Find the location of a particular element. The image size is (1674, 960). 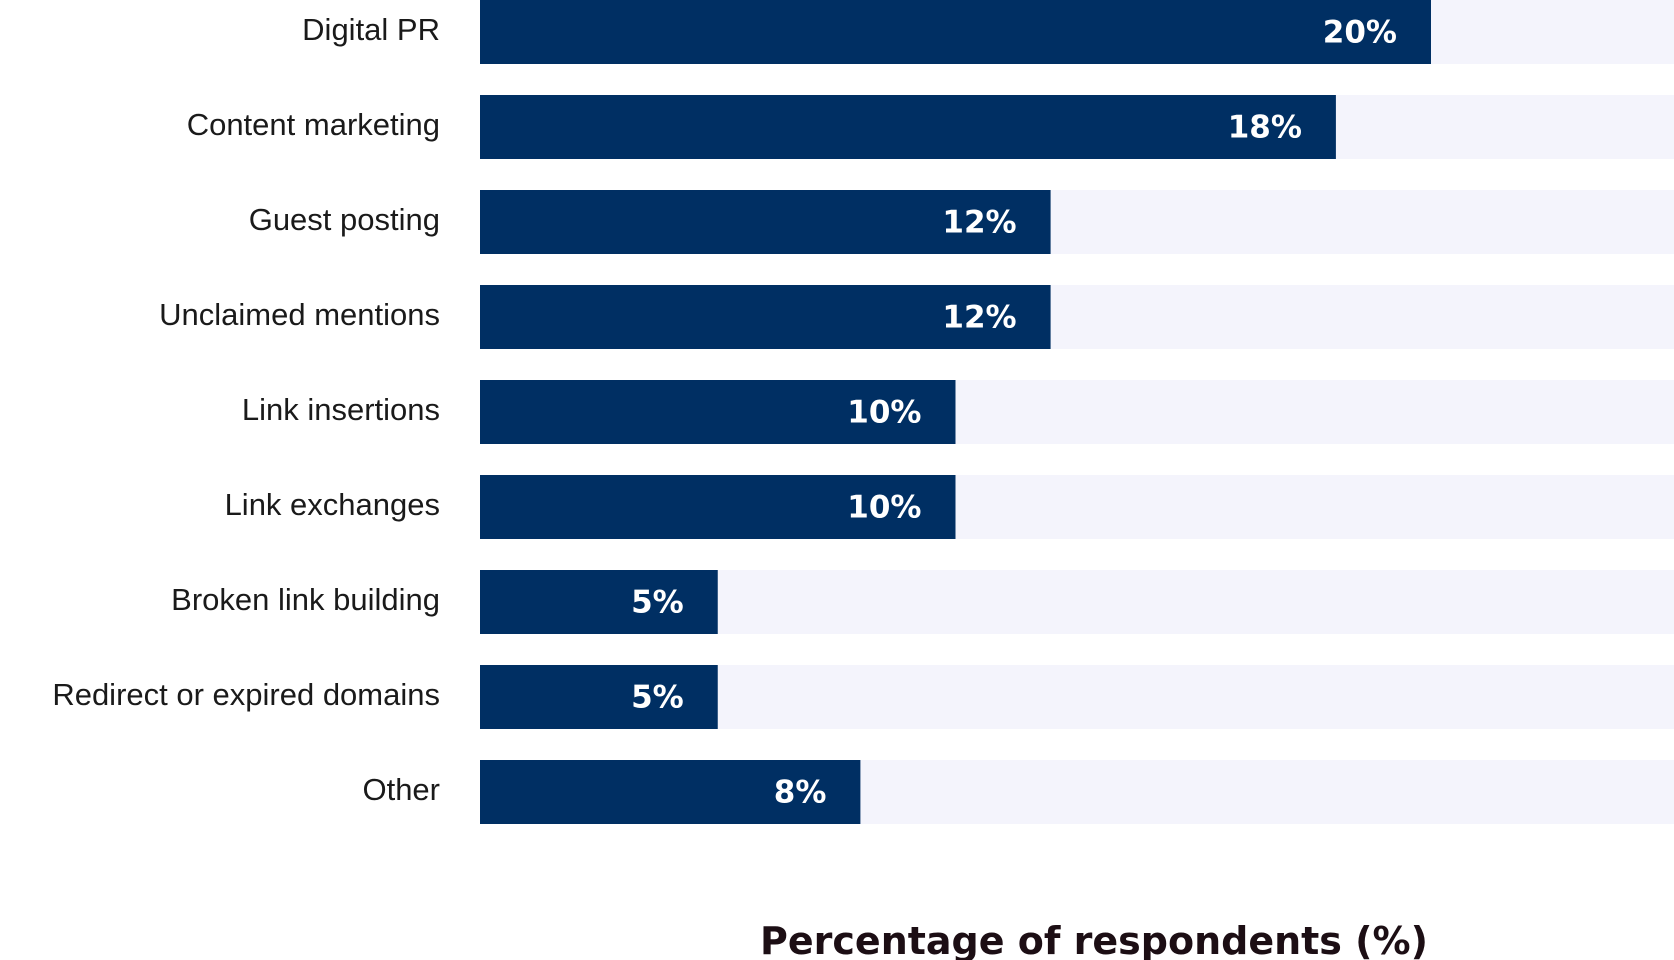

category-label: Digital PR is located at coordinates (371, 29).